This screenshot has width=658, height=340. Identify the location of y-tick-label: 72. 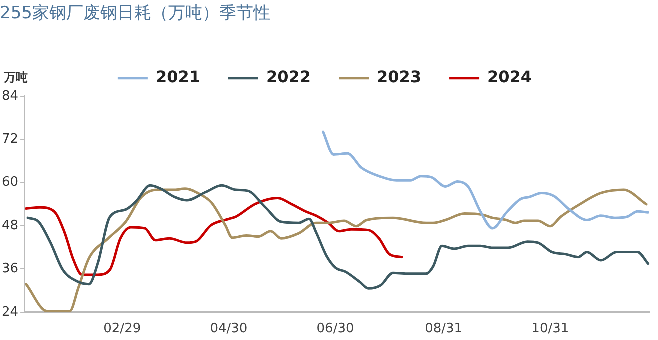
(10, 139).